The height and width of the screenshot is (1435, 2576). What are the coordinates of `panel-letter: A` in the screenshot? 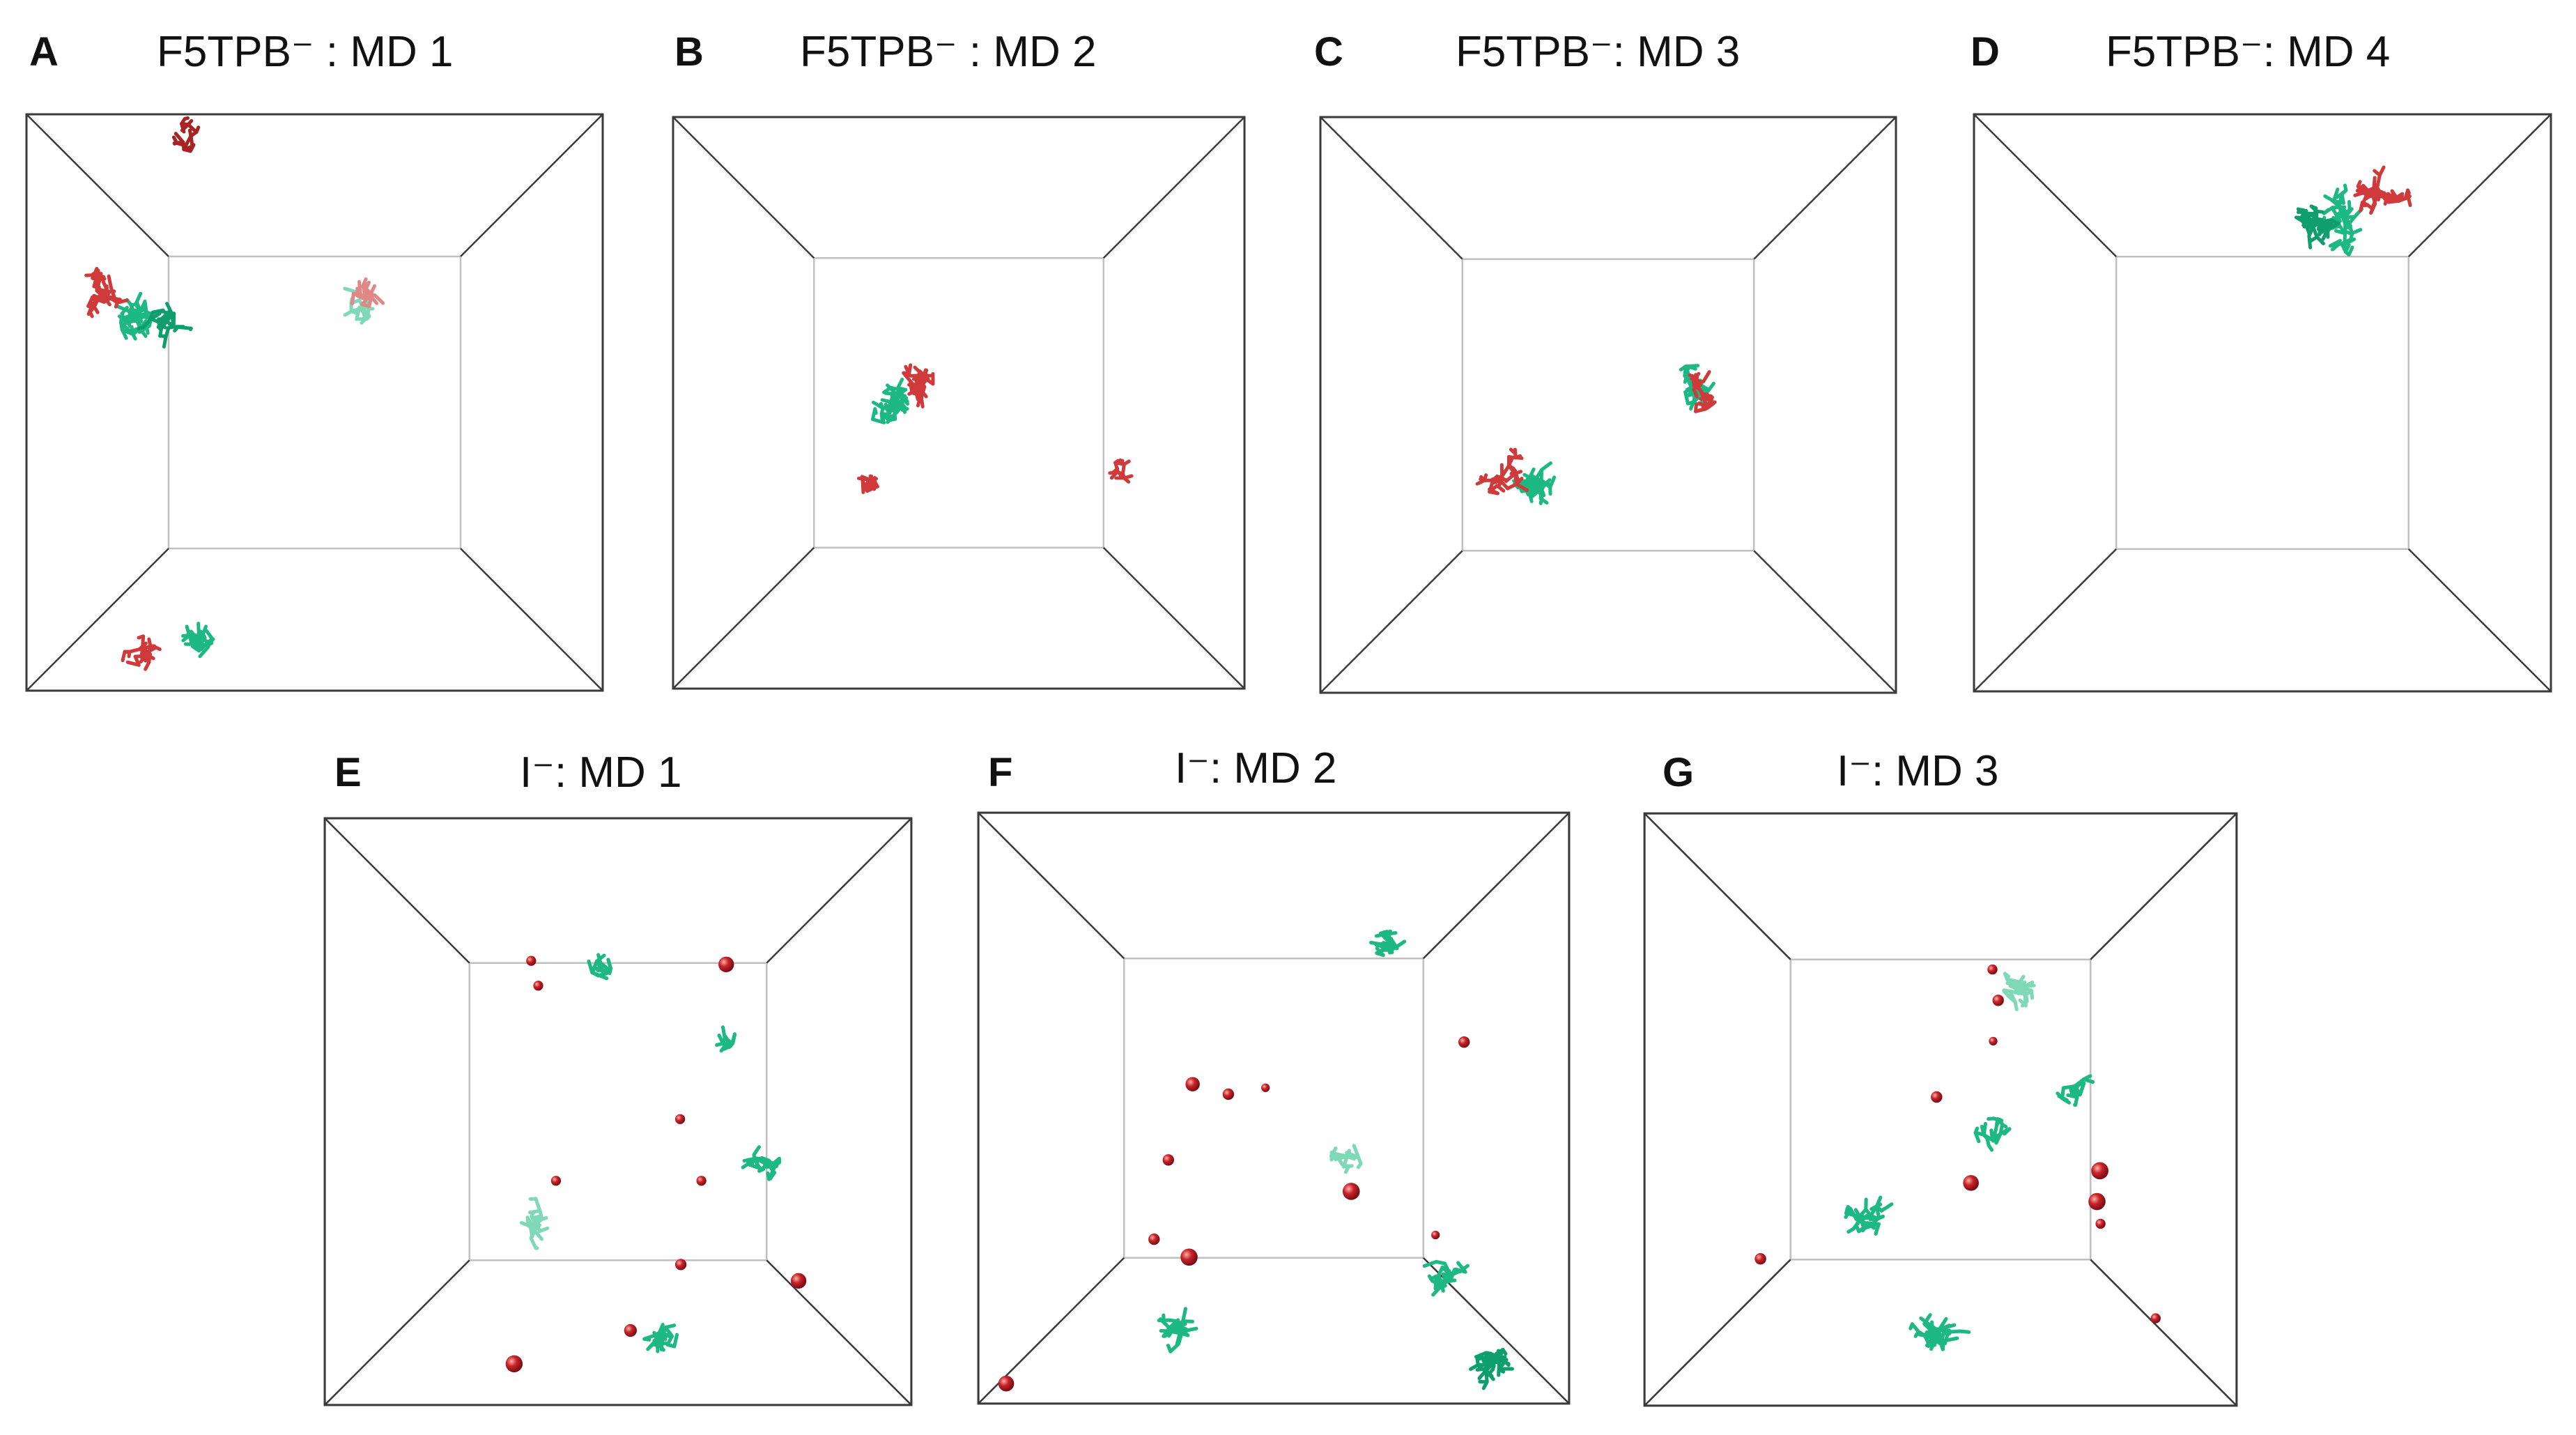 It's located at (44, 52).